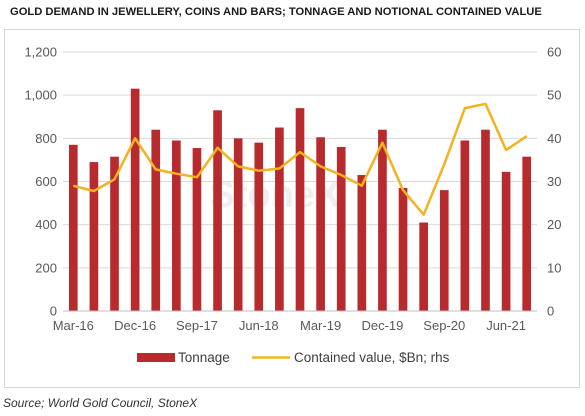  I want to click on left-axis-tick-label: 600, so click(46, 181).